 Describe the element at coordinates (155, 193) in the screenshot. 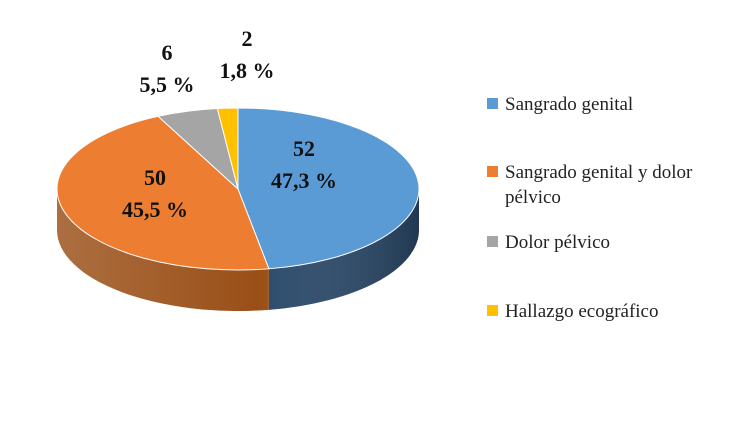

I see `data-label-sangrado-y-dolor: 50 45,5 %` at that location.